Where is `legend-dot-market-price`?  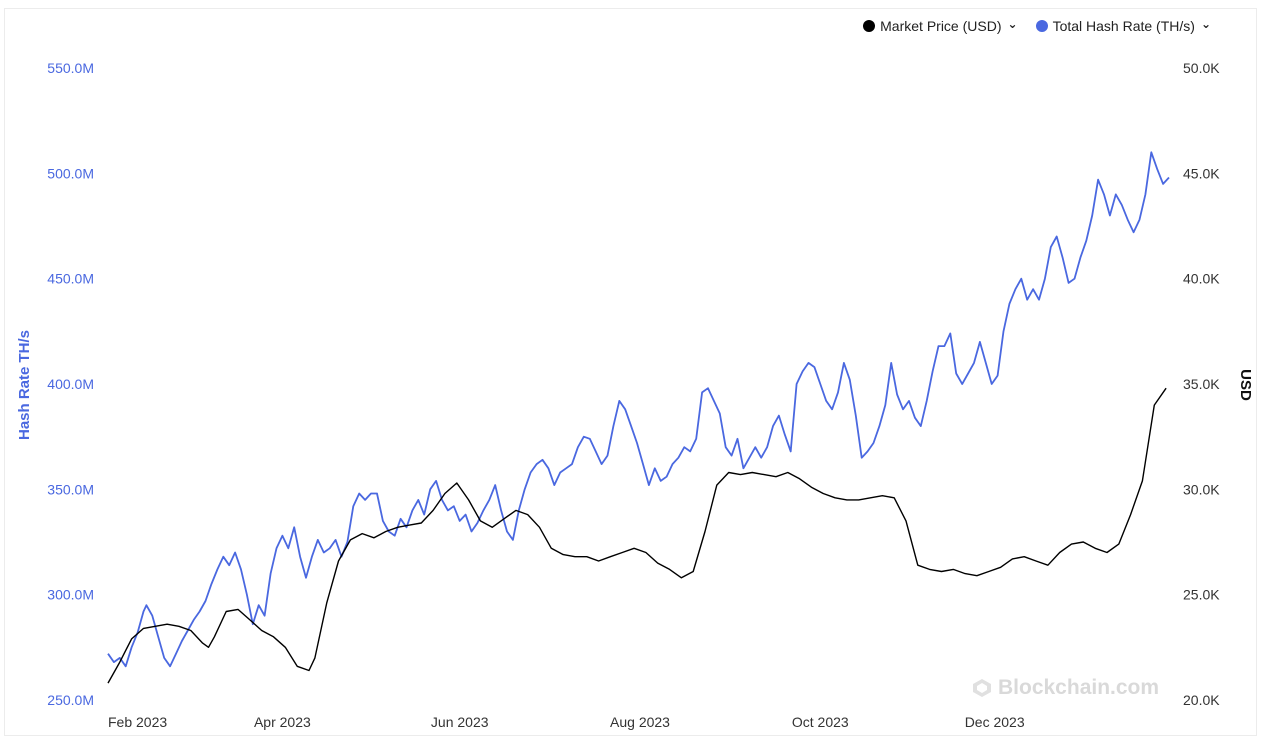
legend-dot-market-price is located at coordinates (869, 26).